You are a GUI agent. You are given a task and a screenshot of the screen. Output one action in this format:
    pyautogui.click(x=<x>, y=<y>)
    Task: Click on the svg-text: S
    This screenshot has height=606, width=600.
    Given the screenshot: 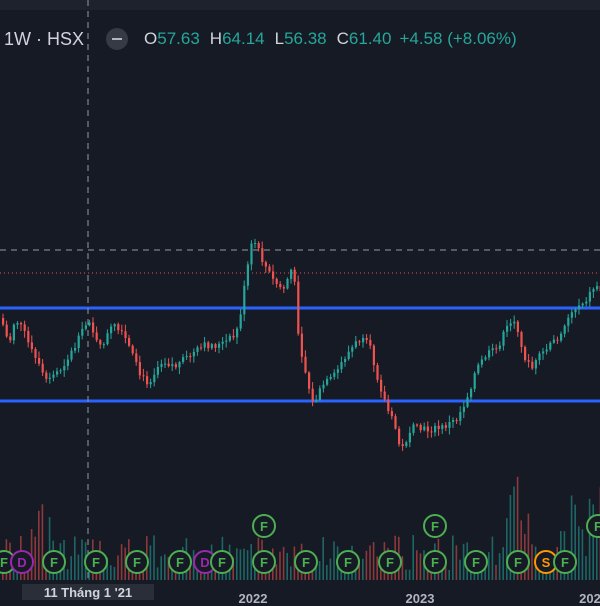 What is the action you would take?
    pyautogui.click(x=546, y=562)
    